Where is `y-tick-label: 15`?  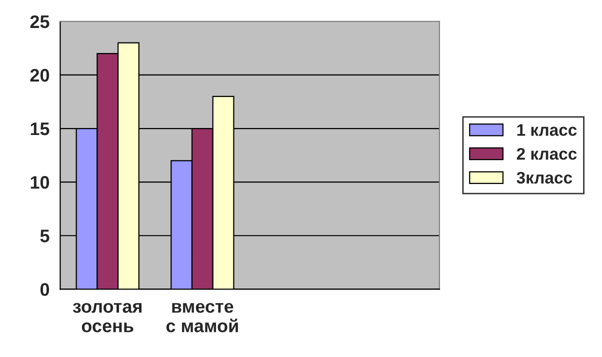 y-tick-label: 15 is located at coordinates (40, 129).